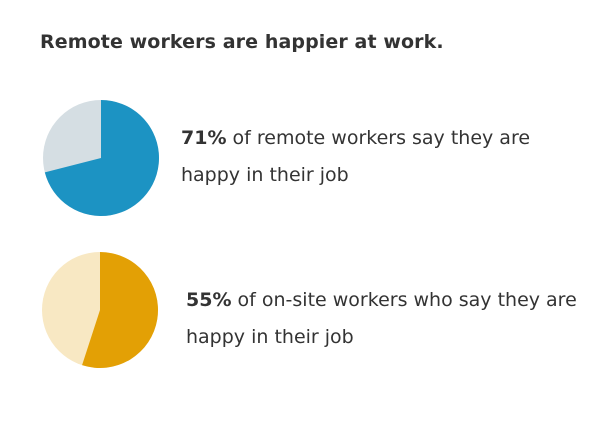 The image size is (600, 426). What do you see at coordinates (120, 310) in the screenshot?
I see `pie-slice-onsite-highlight` at bounding box center [120, 310].